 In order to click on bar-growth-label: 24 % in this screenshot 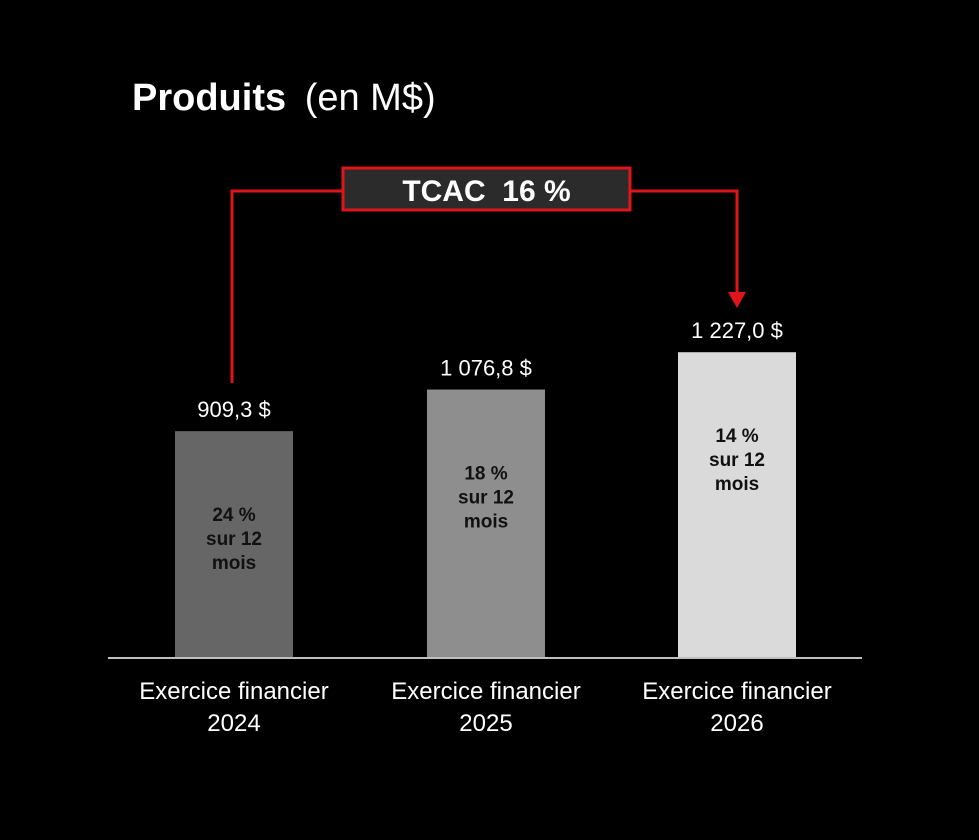, I will do `click(233, 515)`.